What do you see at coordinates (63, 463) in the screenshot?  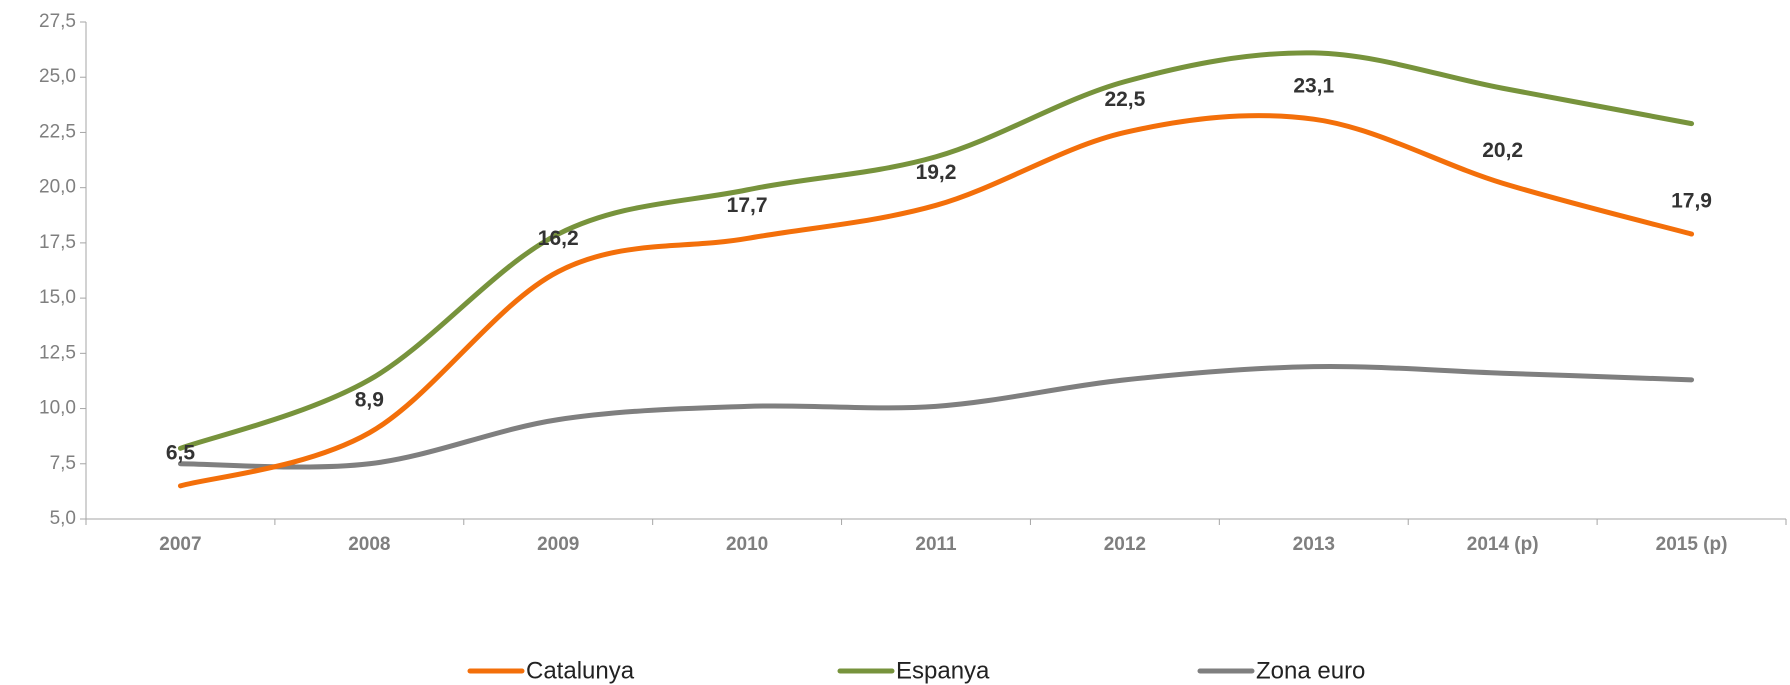 I see `y-tick-label: 7,5` at bounding box center [63, 463].